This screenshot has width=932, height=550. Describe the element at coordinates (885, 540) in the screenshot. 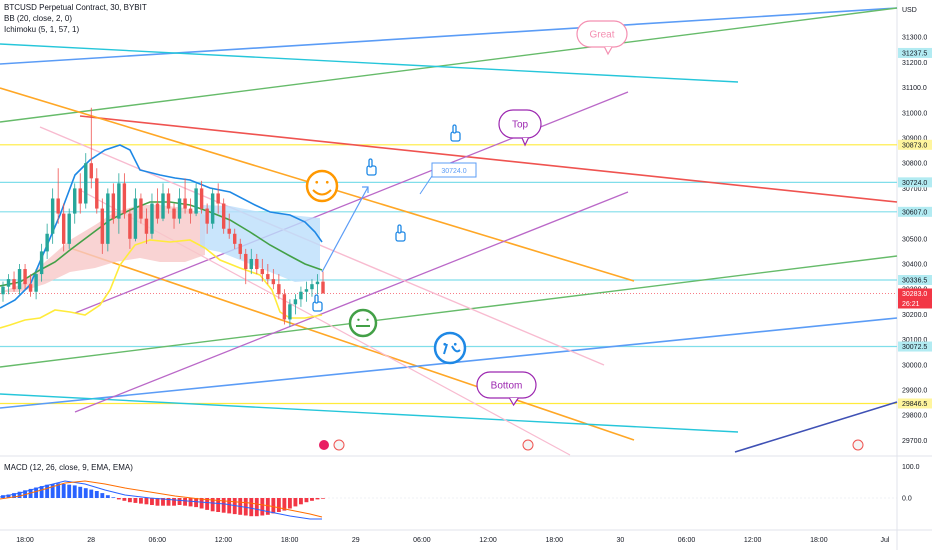

I see `time-tick-label: Jul` at that location.